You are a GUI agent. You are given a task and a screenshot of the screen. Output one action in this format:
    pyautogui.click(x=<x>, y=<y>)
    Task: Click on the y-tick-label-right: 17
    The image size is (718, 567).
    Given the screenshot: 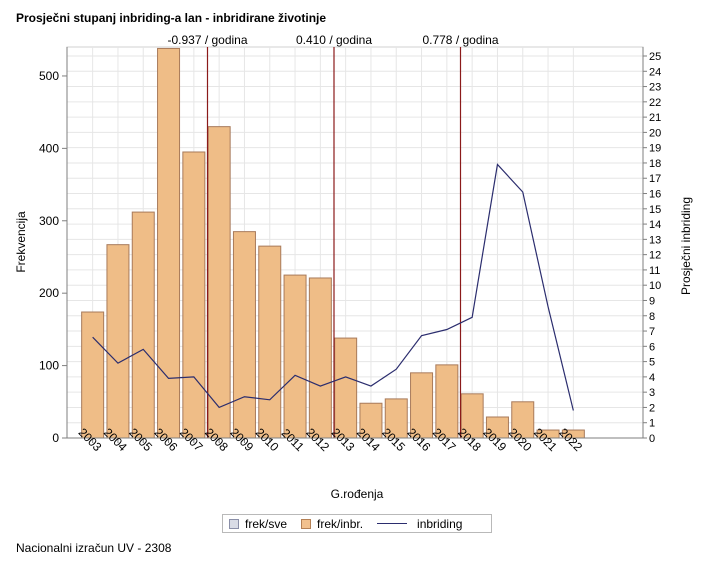 What is the action you would take?
    pyautogui.click(x=655, y=179)
    